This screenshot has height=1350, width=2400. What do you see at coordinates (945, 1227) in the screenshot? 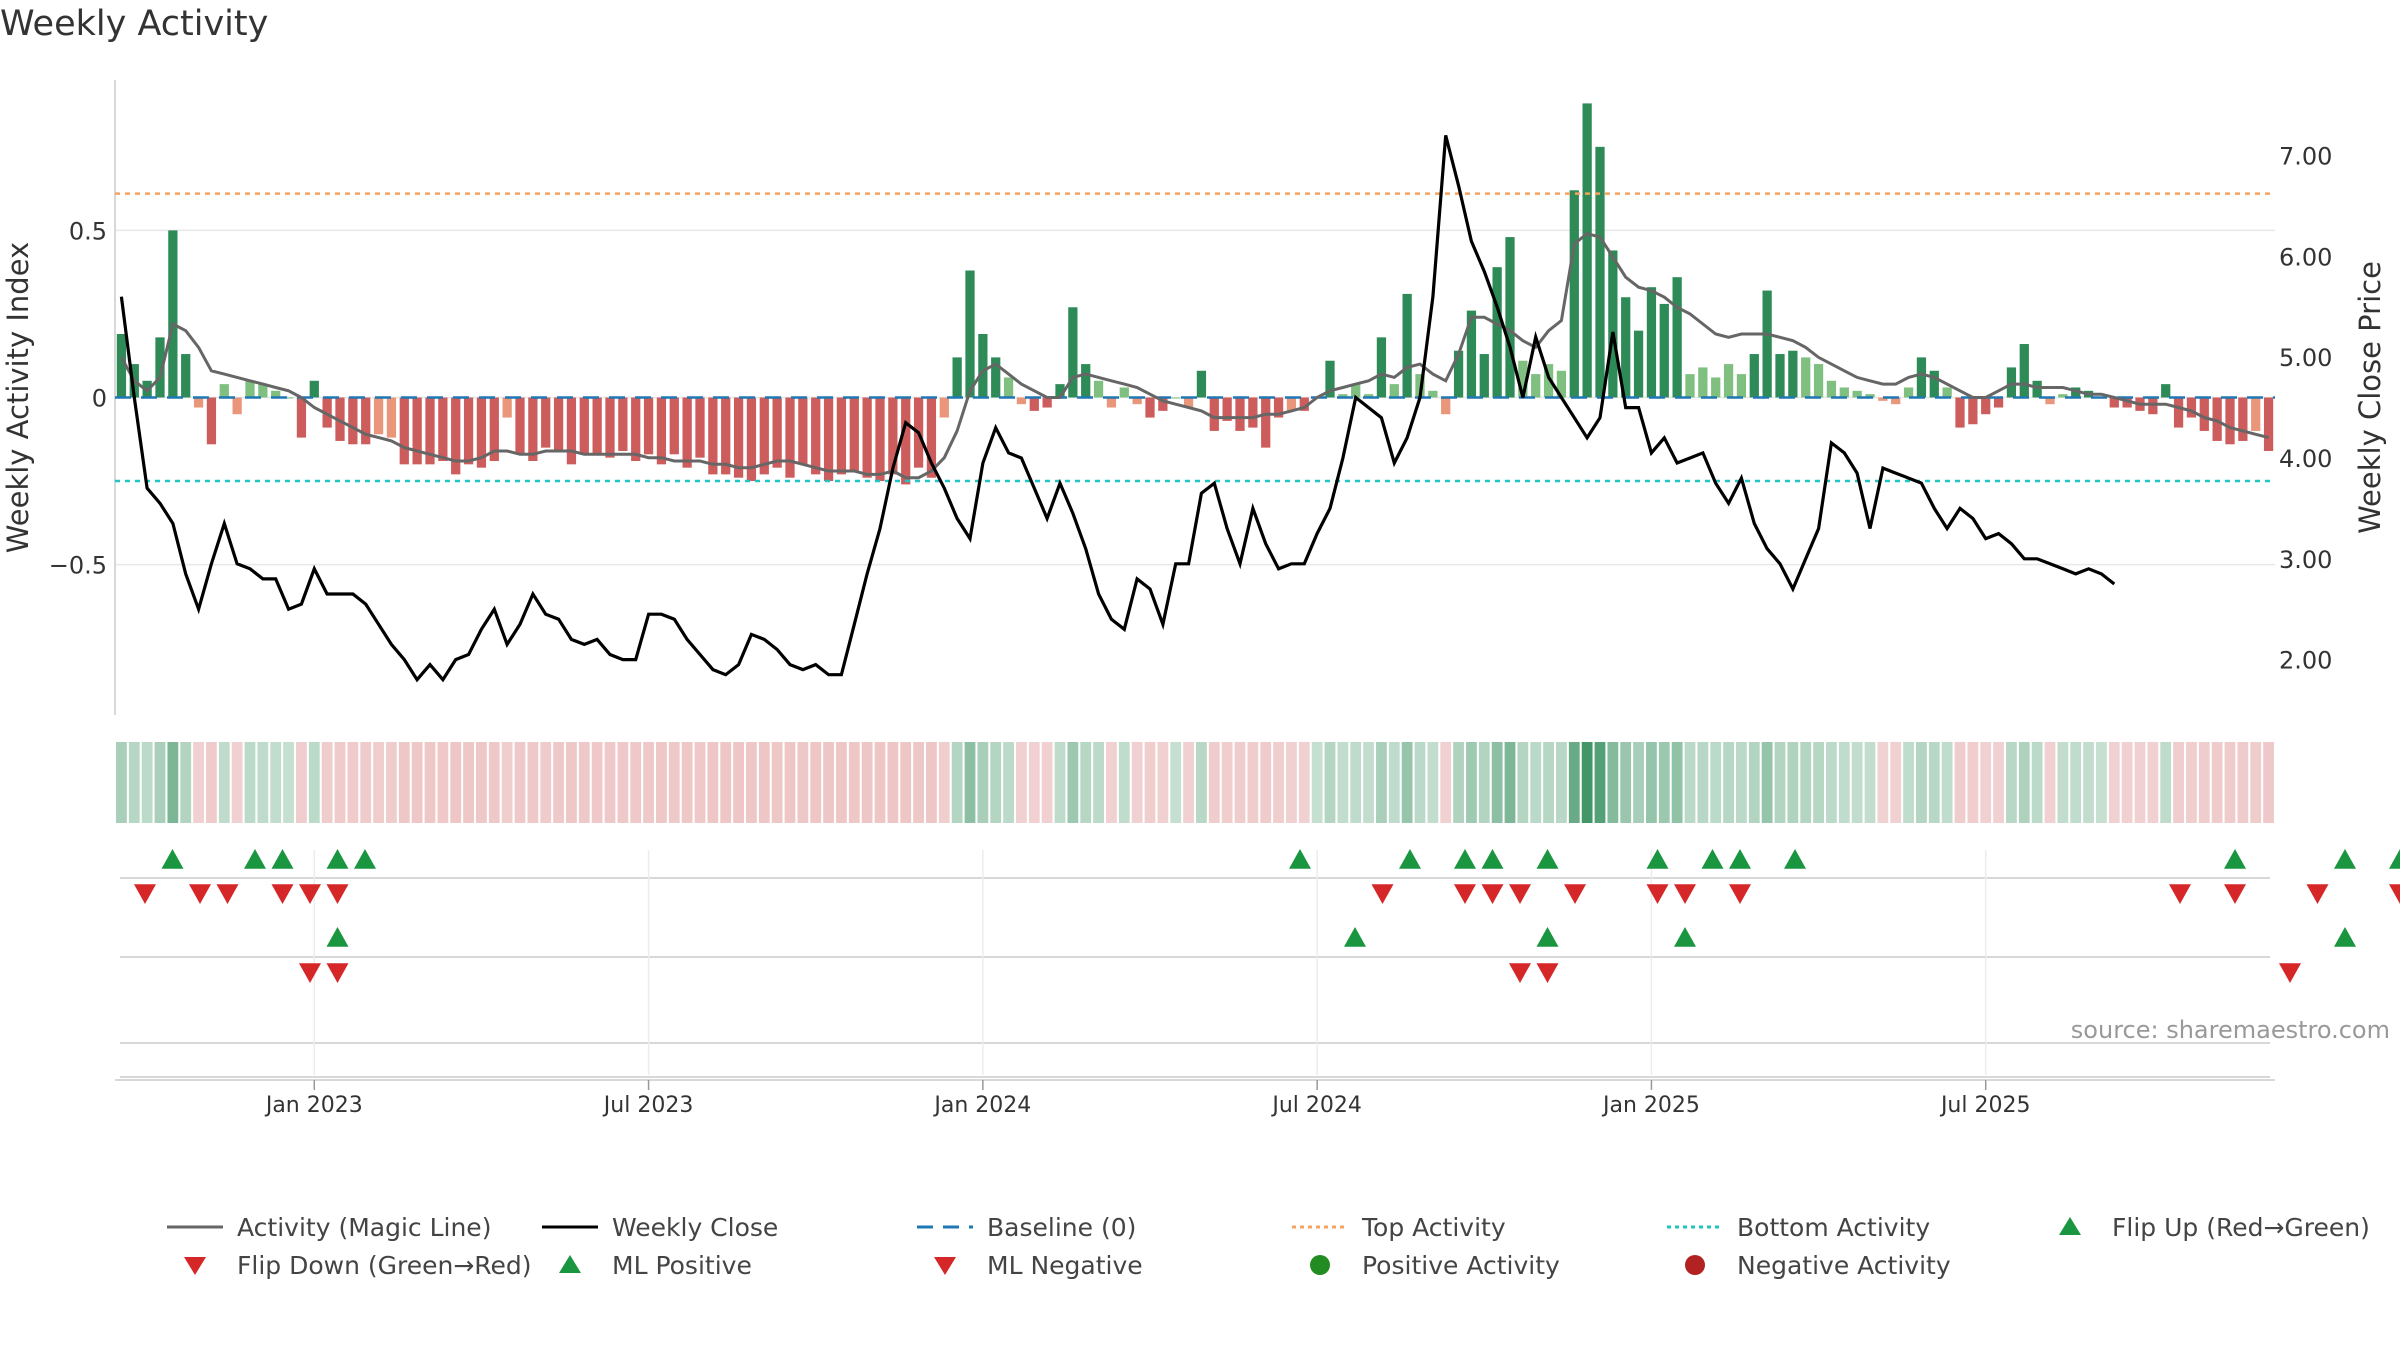
I see `legend-dash-blue-icon` at bounding box center [945, 1227].